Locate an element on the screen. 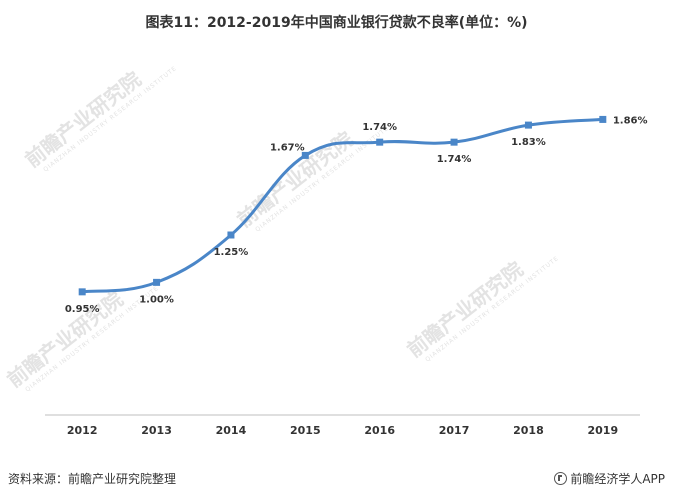  brand-footer: 前瞻经济学人APP is located at coordinates (609, 478).